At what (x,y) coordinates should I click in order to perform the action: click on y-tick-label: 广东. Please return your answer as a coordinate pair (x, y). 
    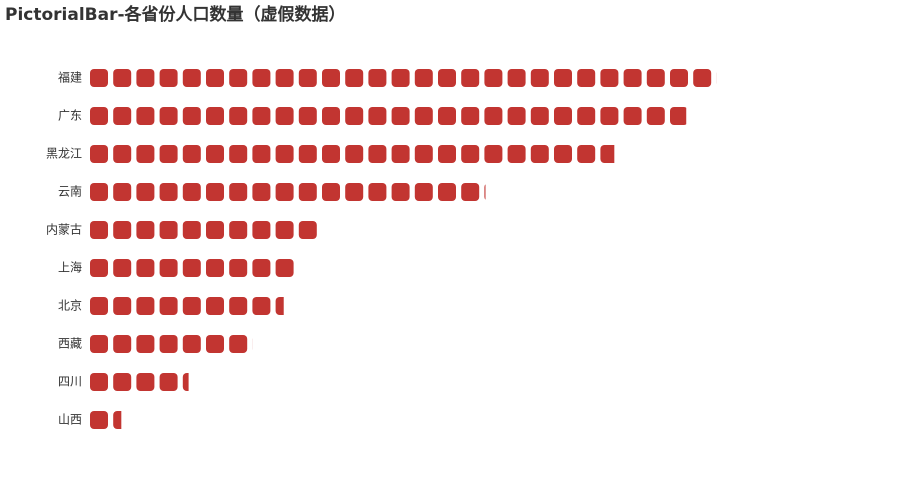
    Looking at the image, I should click on (70, 116).